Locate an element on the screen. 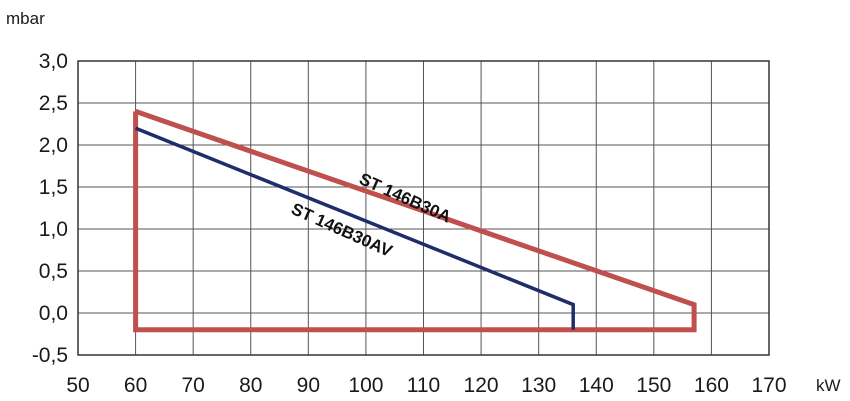 Image resolution: width=850 pixels, height=401 pixels. x-tick-label: 170 is located at coordinates (768, 385).